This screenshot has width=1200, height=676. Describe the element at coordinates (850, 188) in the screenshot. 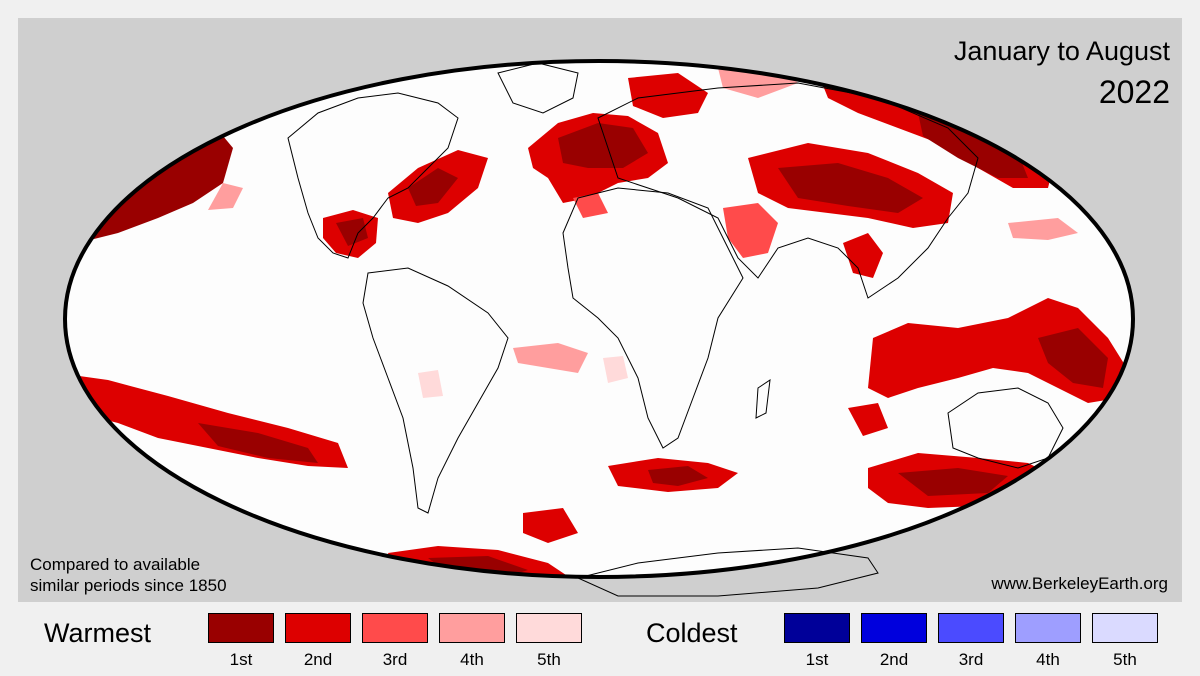

I see `region-central-asia-core` at that location.